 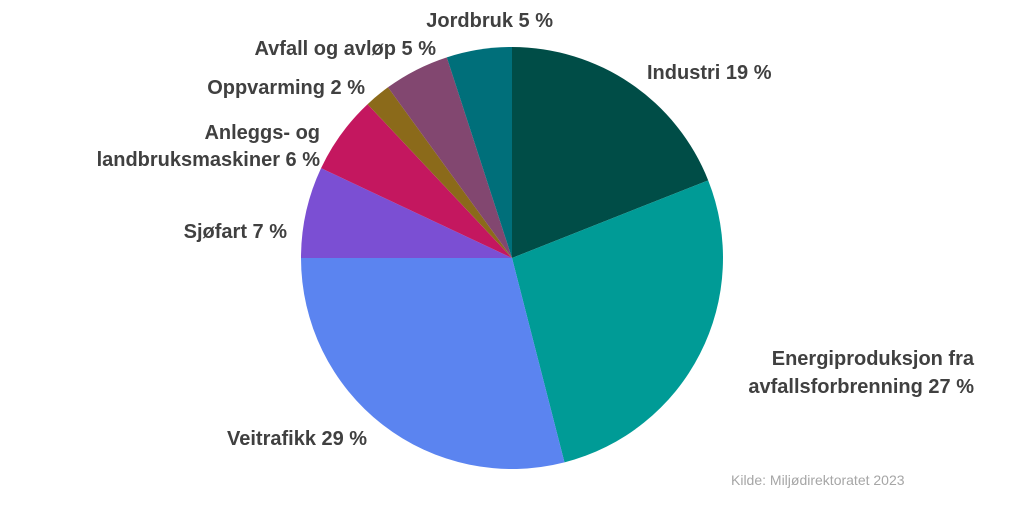 I want to click on slice-label-line: Industri 19 %, so click(x=709, y=73).